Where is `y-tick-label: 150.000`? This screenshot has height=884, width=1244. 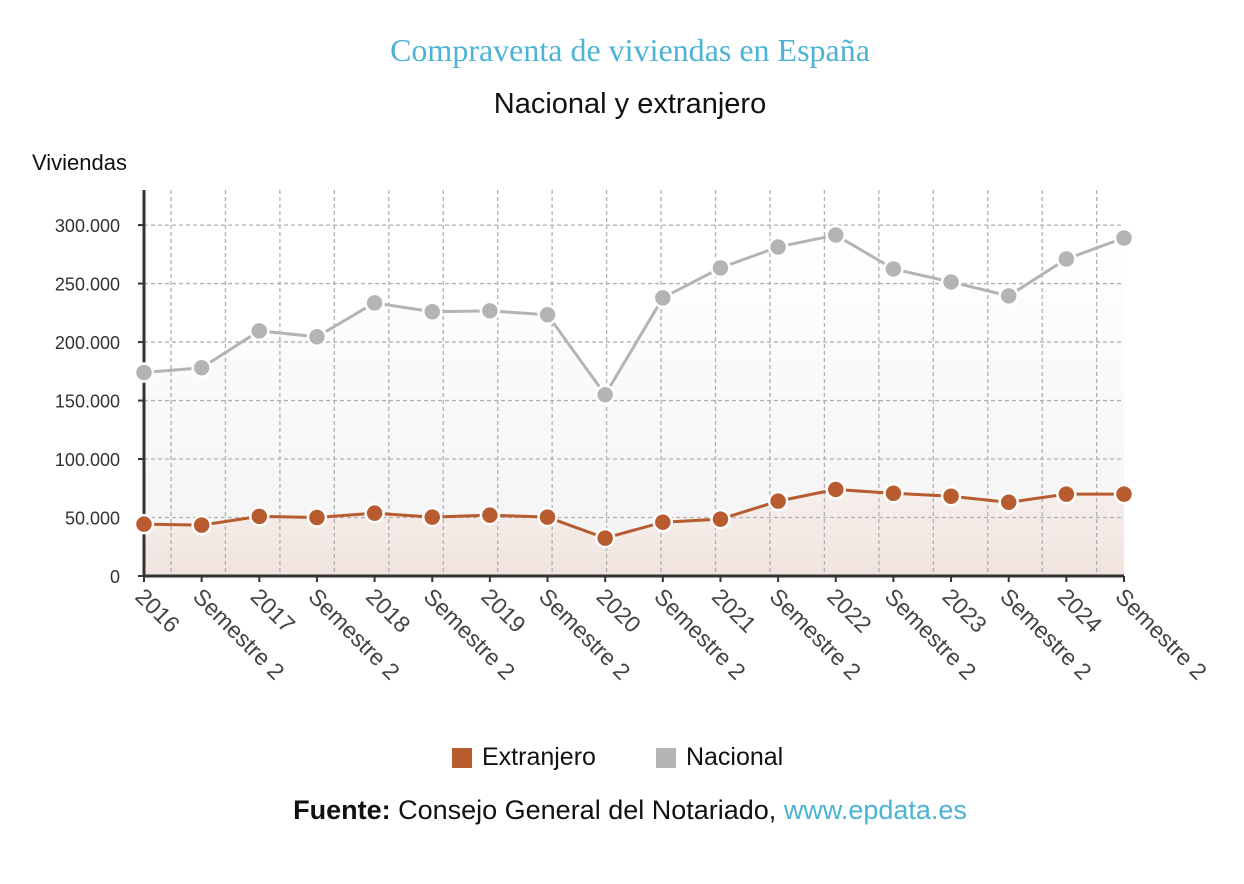
y-tick-label: 150.000 is located at coordinates (87, 402).